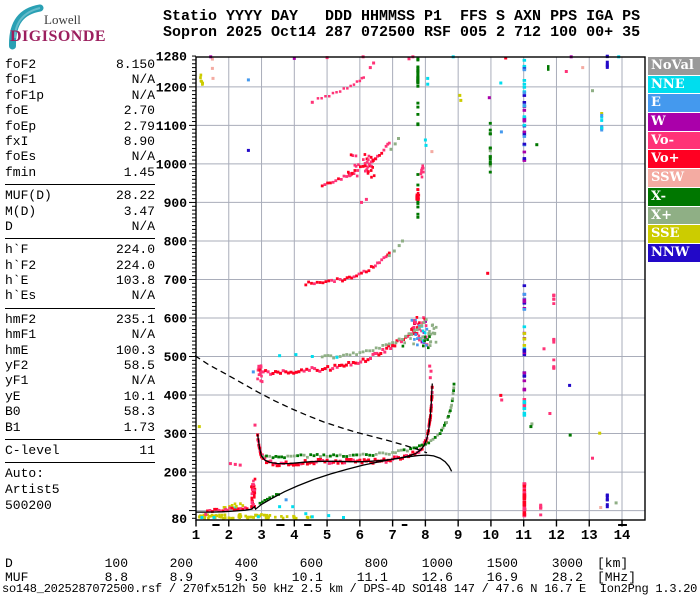  Describe the element at coordinates (80, 141) in the screenshot. I see `param-row: fxI 8.90` at that location.